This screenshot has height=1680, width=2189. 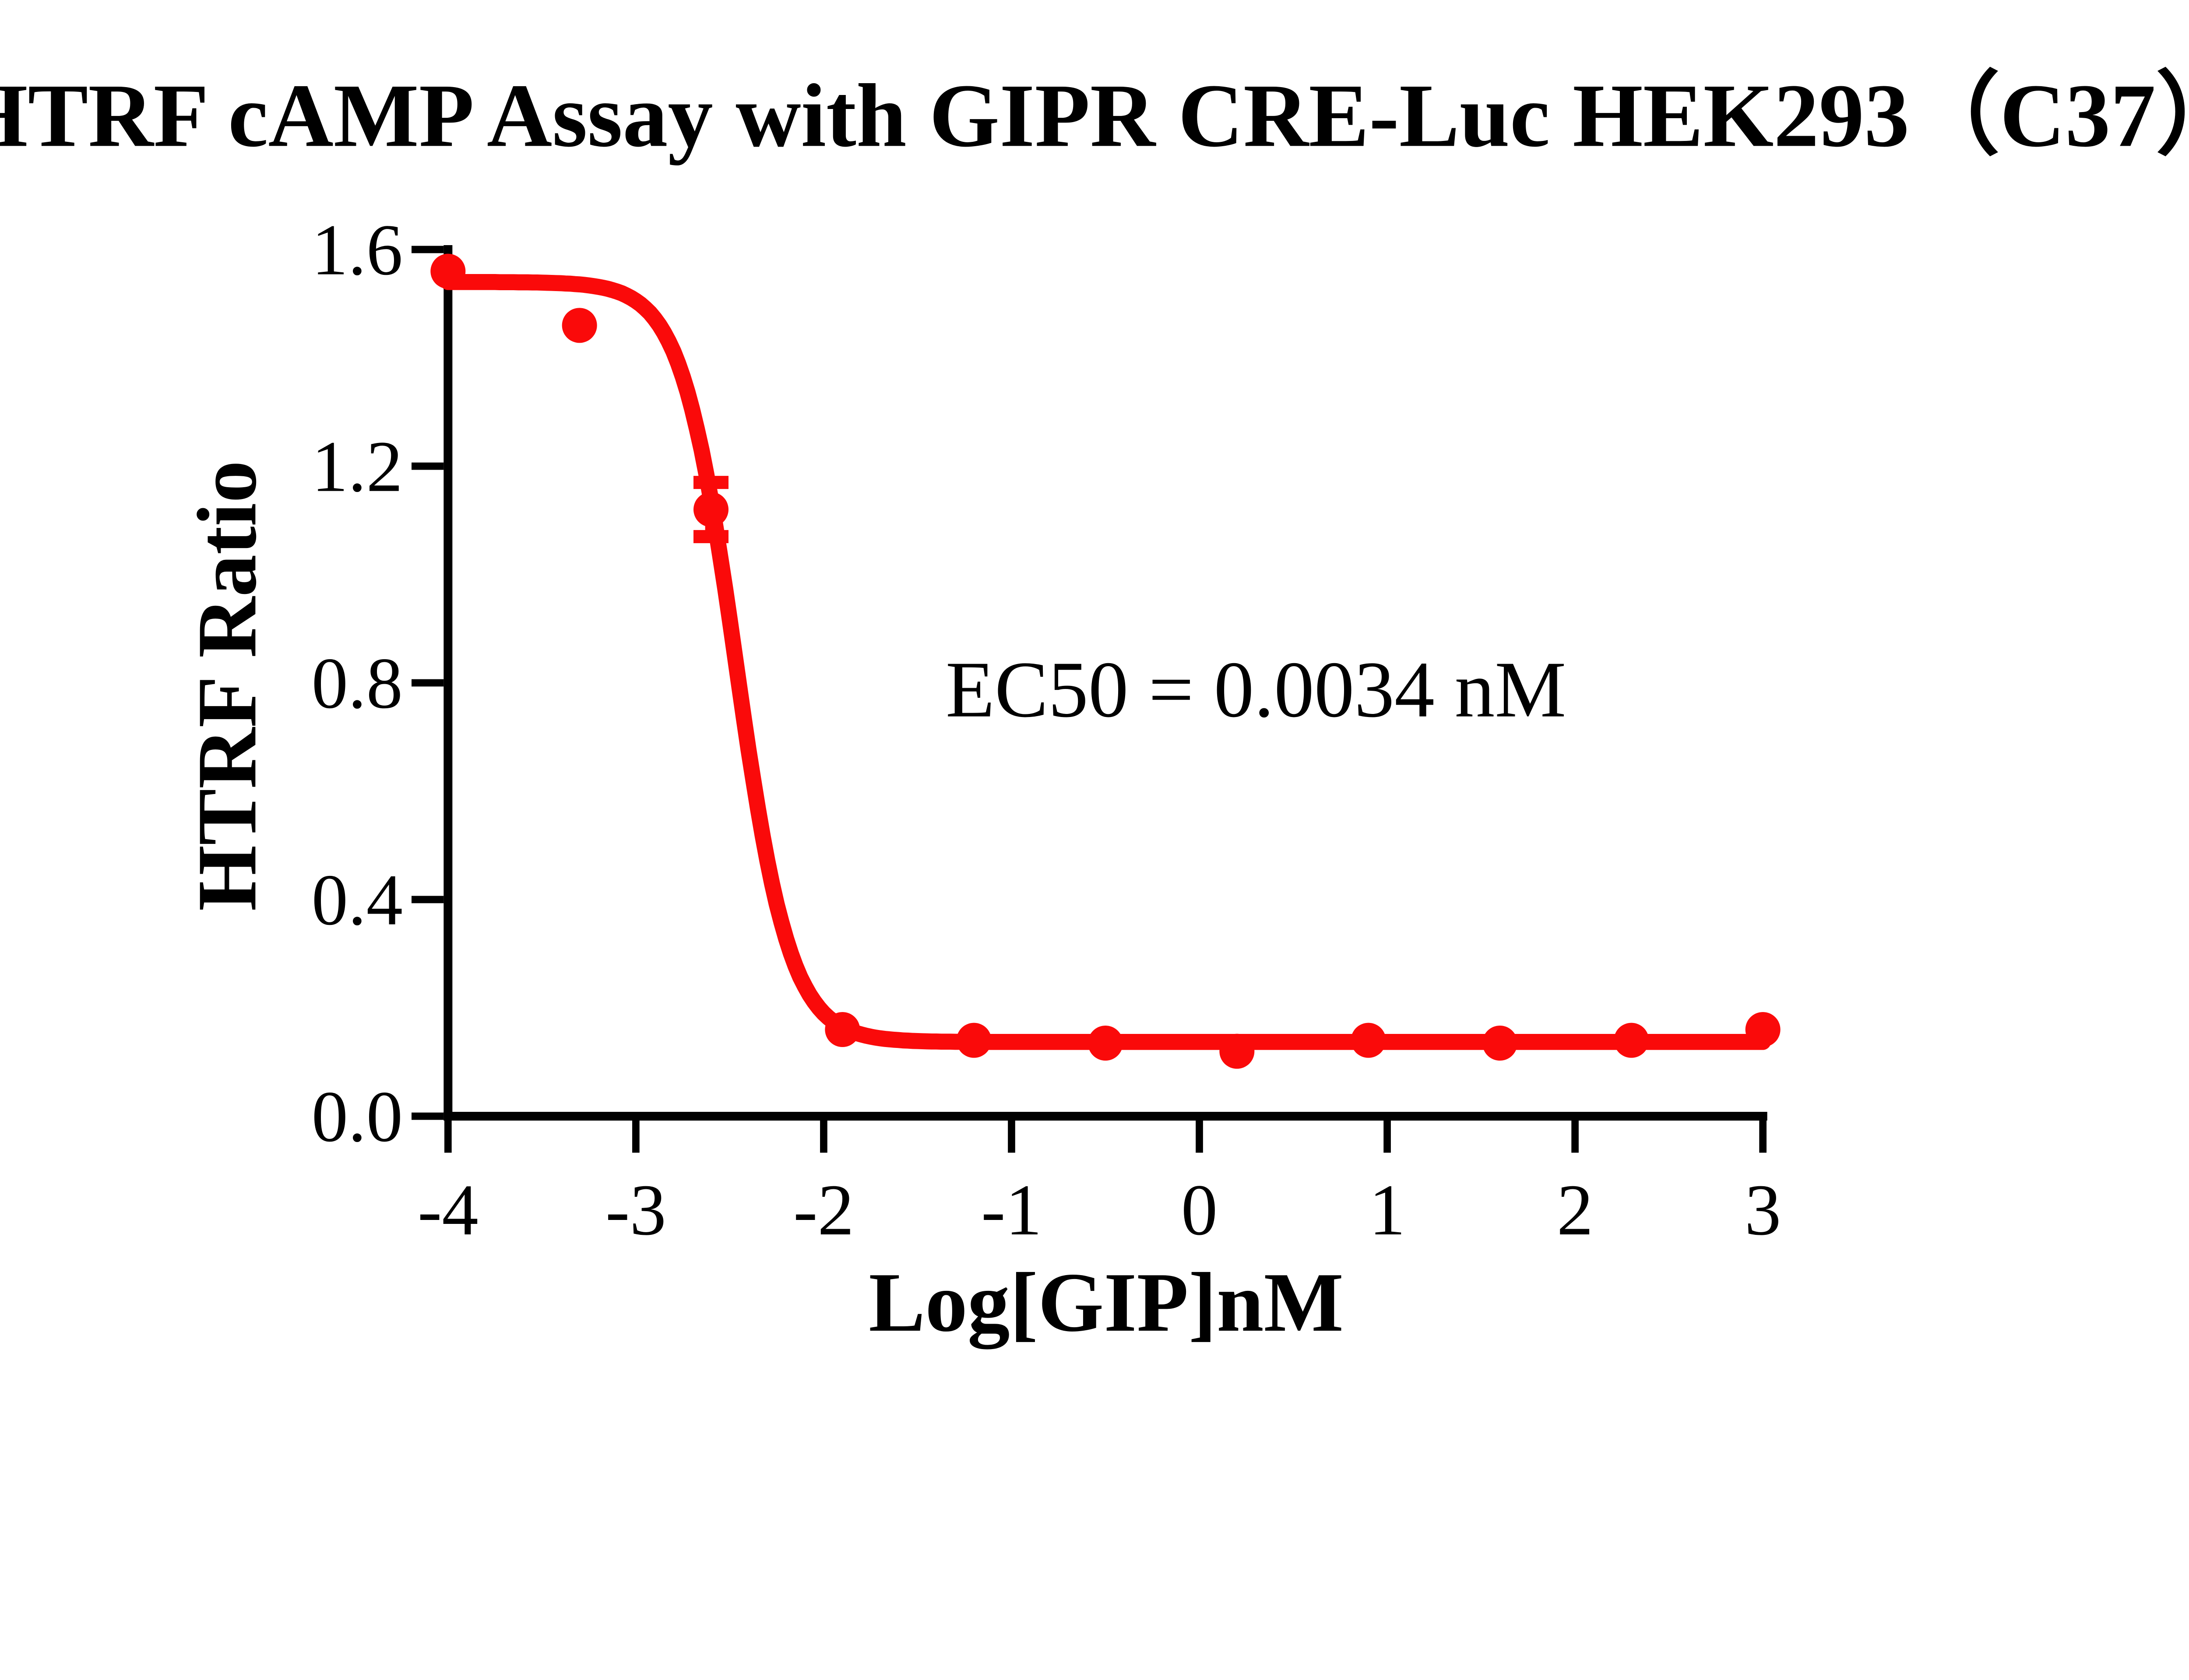 I want to click on ec50-annotation: EC50 = 0.0034 nM, so click(x=1256, y=689).